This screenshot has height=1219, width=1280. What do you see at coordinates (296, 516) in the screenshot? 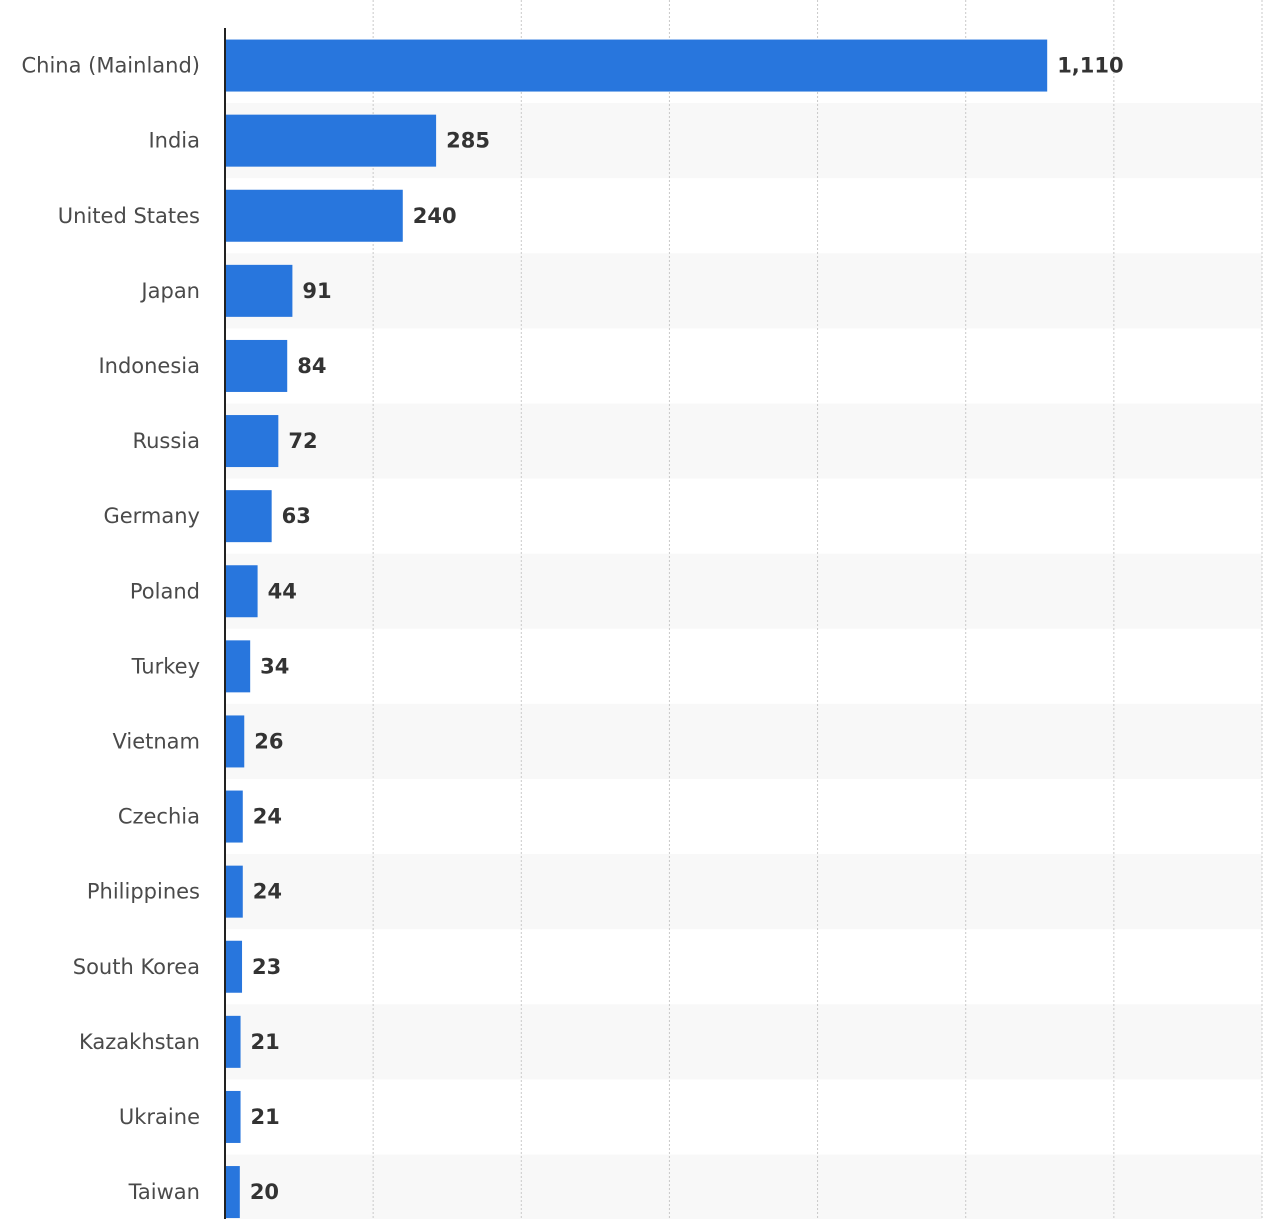
I see `value-label: 63` at bounding box center [296, 516].